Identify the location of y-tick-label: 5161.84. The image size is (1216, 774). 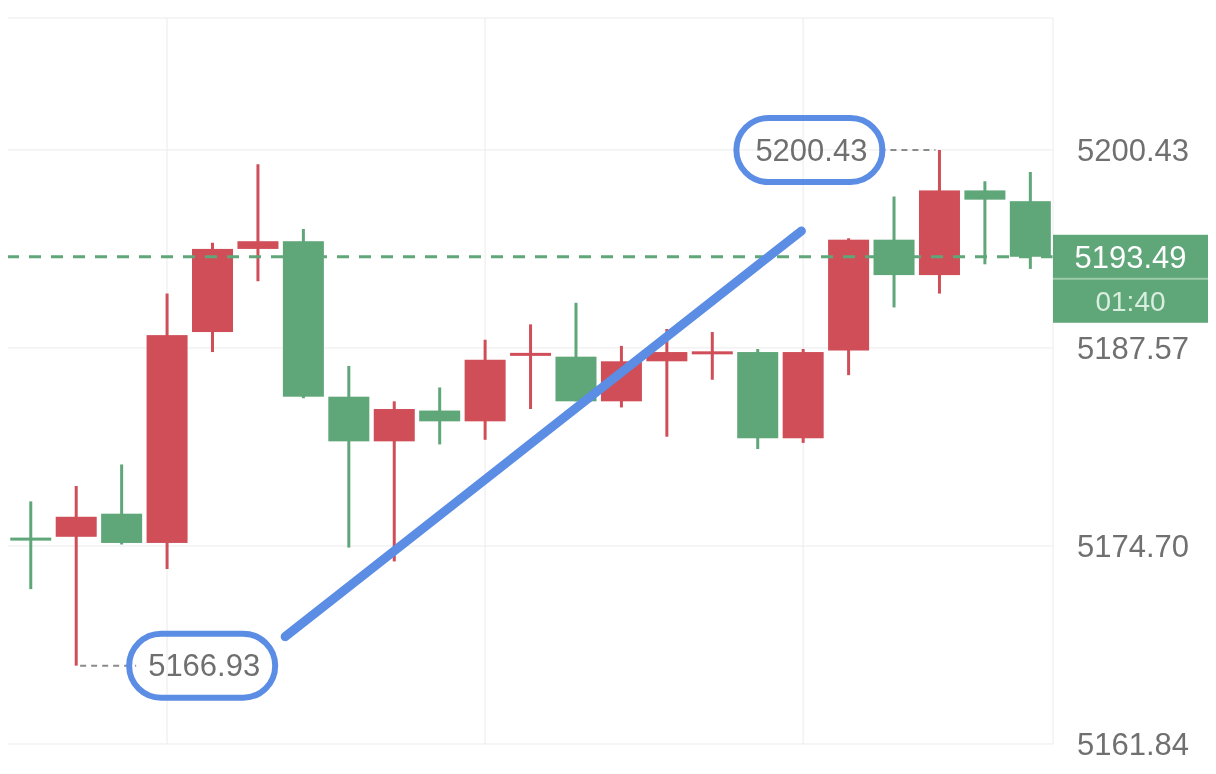
(1133, 745).